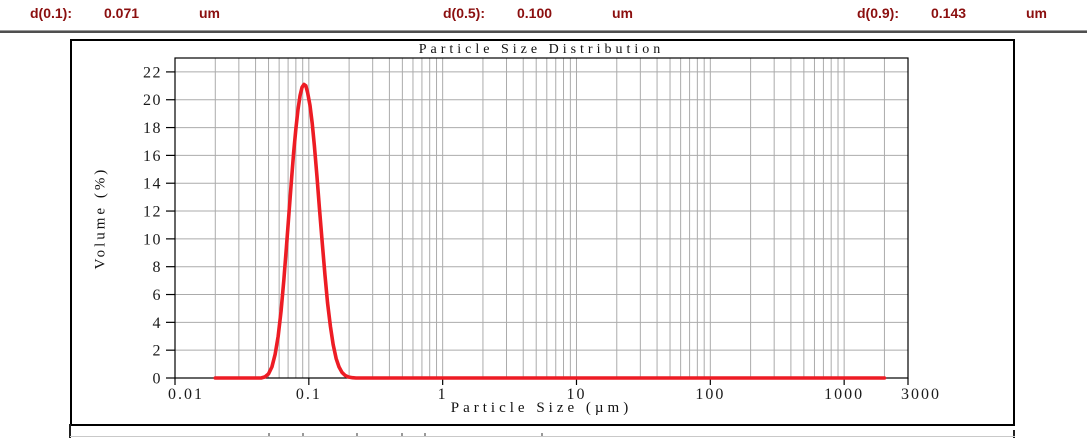  Describe the element at coordinates (158, 379) in the screenshot. I see `y-tick-label: 0` at that location.